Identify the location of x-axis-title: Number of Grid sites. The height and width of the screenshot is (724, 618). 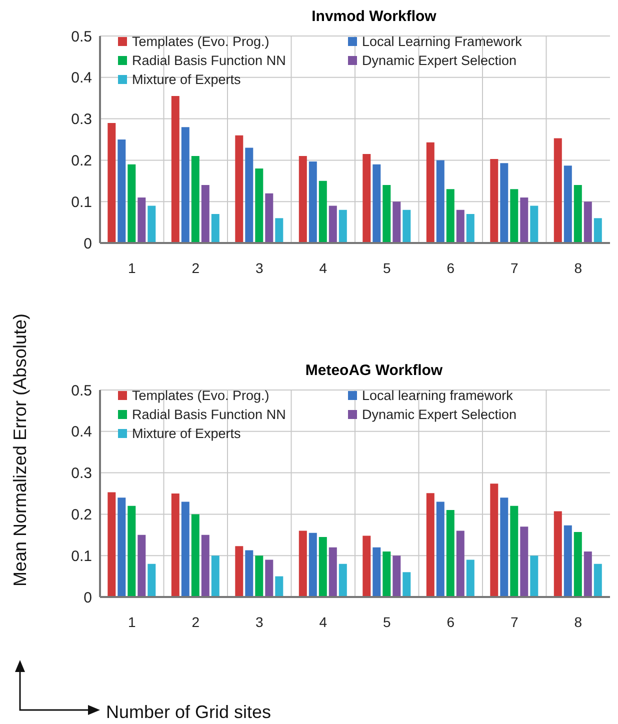
(189, 712).